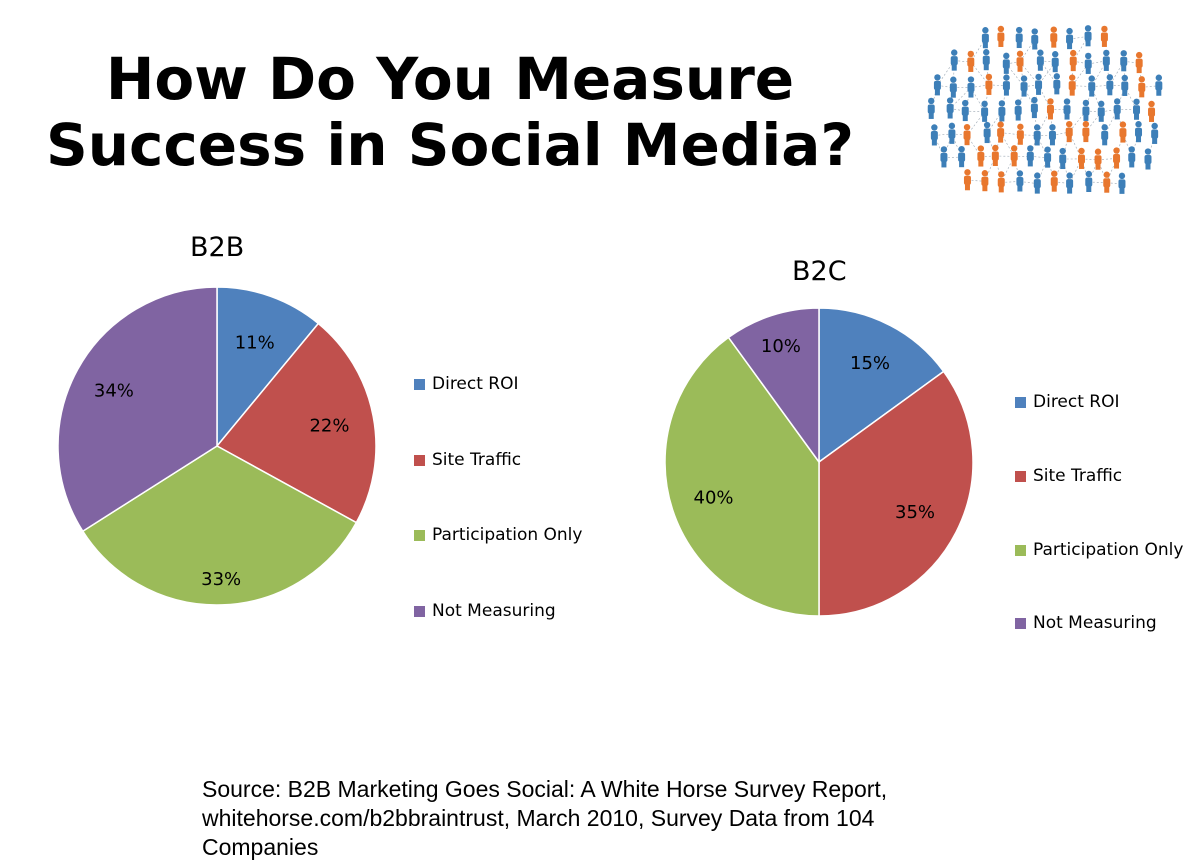  Describe the element at coordinates (217, 247) in the screenshot. I see `chart-title-b2b: B2B` at that location.